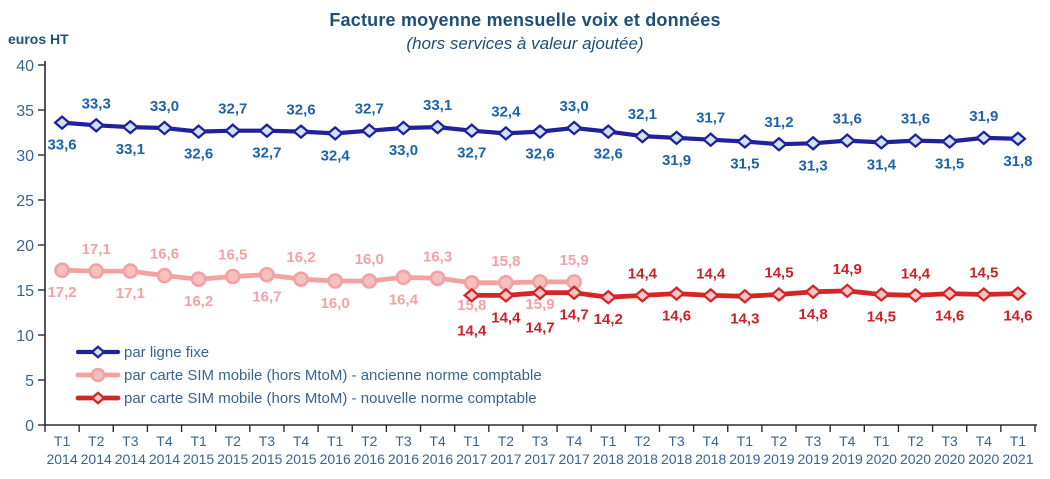 This screenshot has width=1050, height=479. Describe the element at coordinates (403, 150) in the screenshot. I see `data-label: 33,0` at that location.